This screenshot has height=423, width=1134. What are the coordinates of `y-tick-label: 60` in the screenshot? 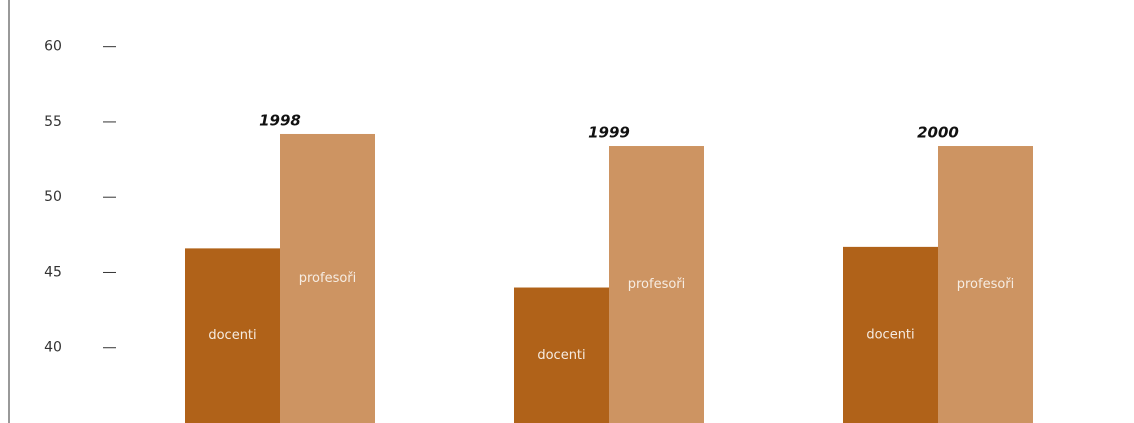 It's located at (53, 47).